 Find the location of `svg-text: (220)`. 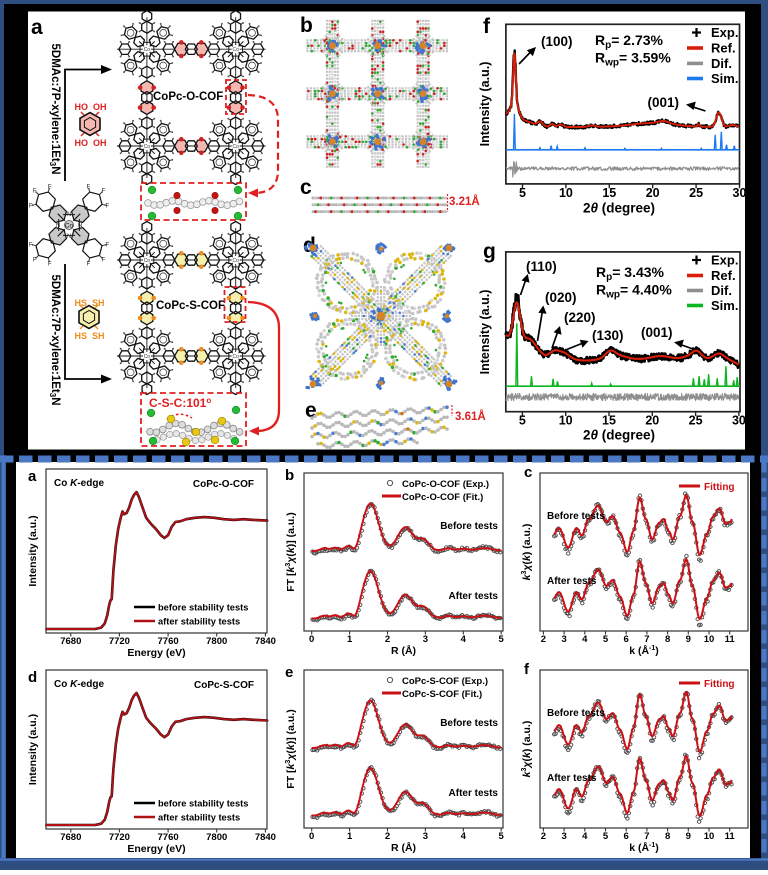

svg-text: (220) is located at coordinates (580, 317).